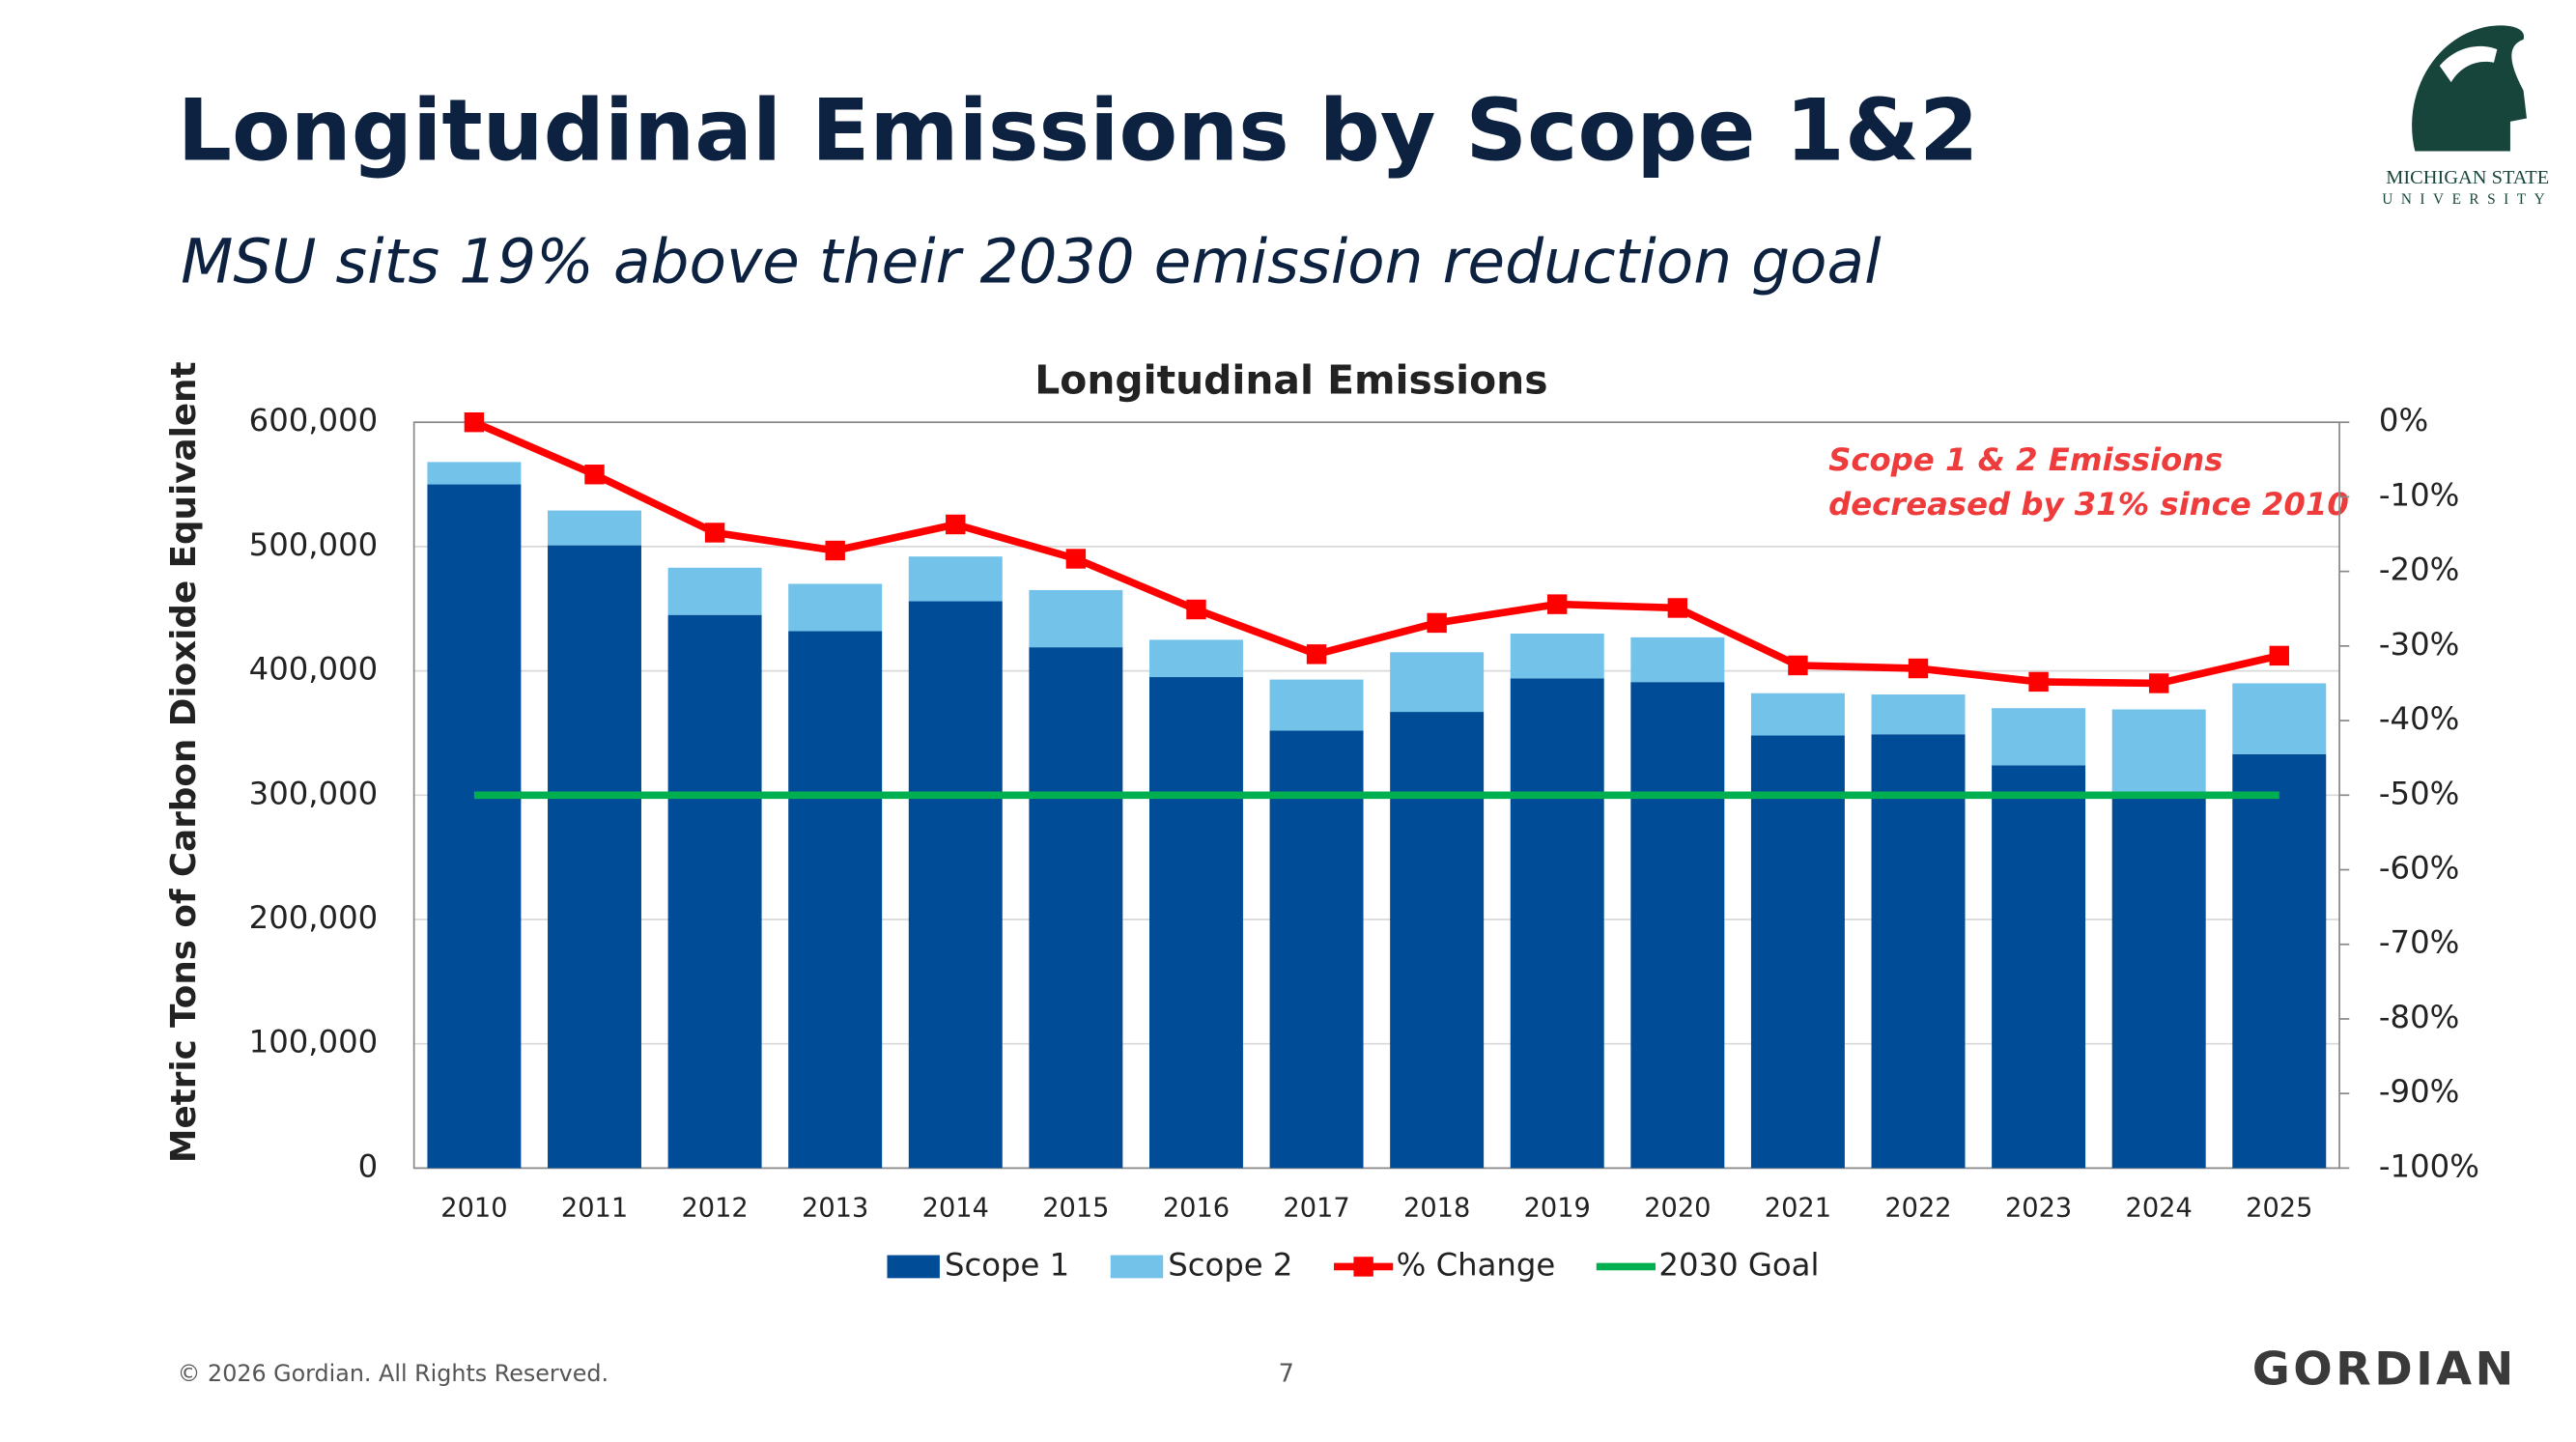  What do you see at coordinates (2279, 1208) in the screenshot?
I see `x-tick-label: 2025` at bounding box center [2279, 1208].